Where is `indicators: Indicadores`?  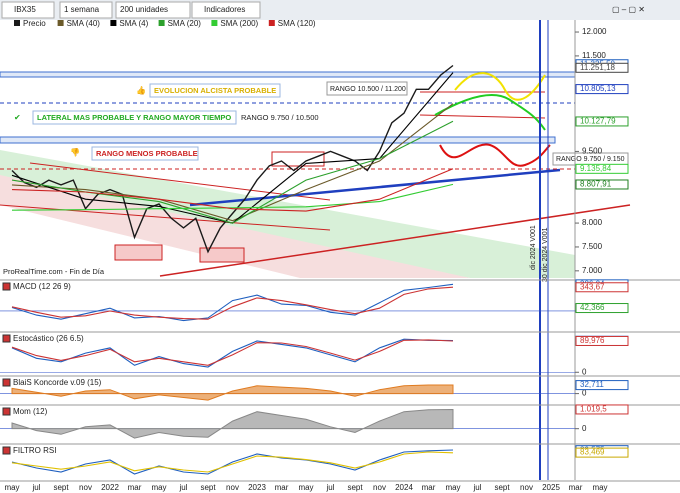
indicators: Indicadores is located at coordinates (224, 9).